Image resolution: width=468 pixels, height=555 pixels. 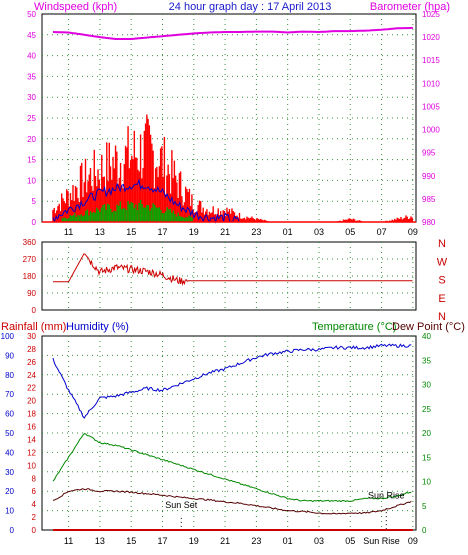 What do you see at coordinates (426, 360) in the screenshot?
I see `temperature-tick-label: 35` at bounding box center [426, 360].